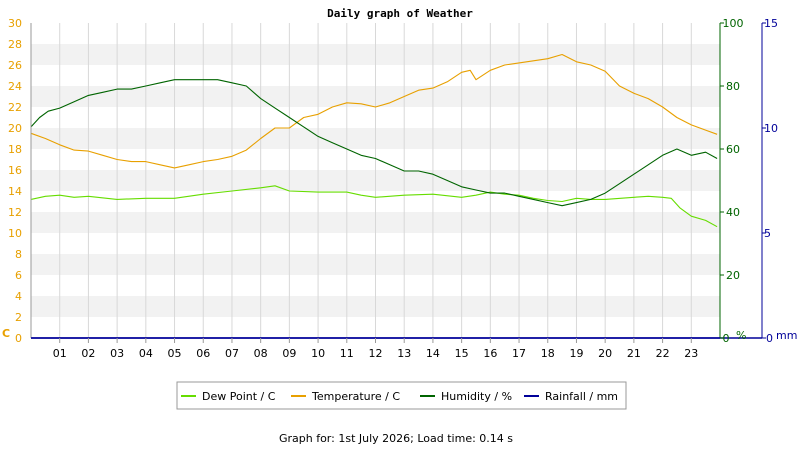 Image resolution: width=800 pixels, height=450 pixels. What do you see at coordinates (232, 353) in the screenshot?
I see `x-tick-label: 07` at bounding box center [232, 353].